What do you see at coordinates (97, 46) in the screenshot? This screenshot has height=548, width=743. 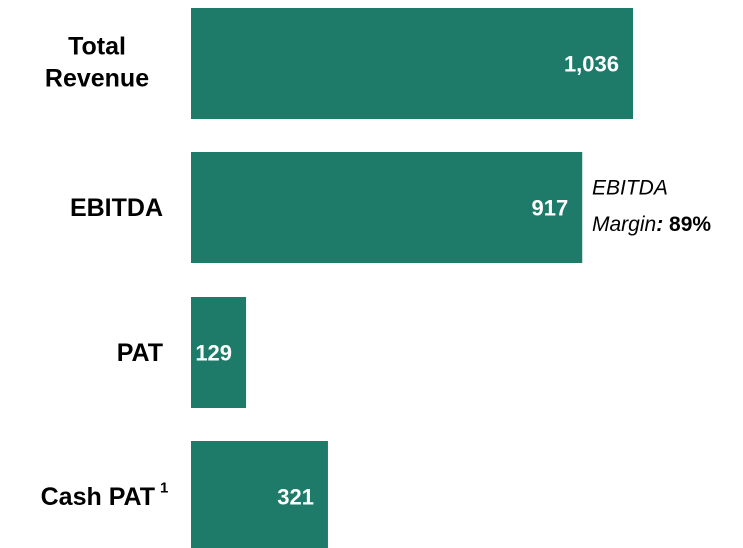 I see `category-label-line: Total` at bounding box center [97, 46].